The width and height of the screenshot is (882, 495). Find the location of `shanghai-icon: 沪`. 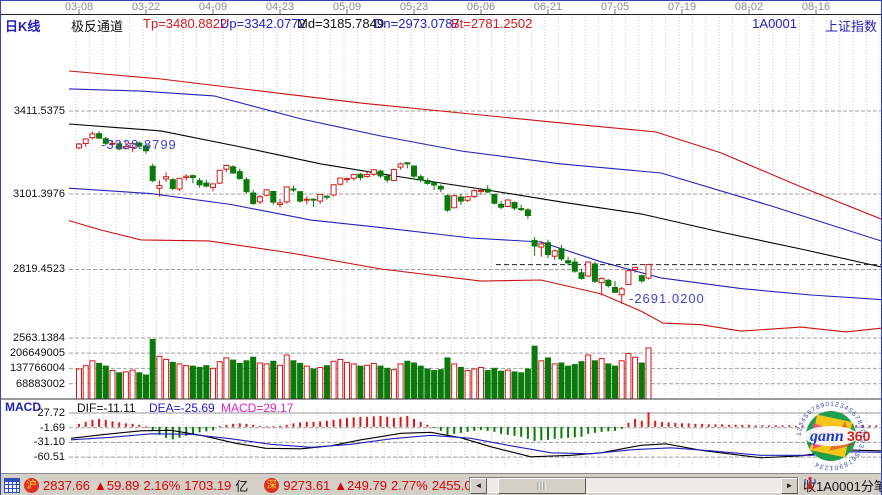

shanghai-icon: 沪 is located at coordinates (31, 485).